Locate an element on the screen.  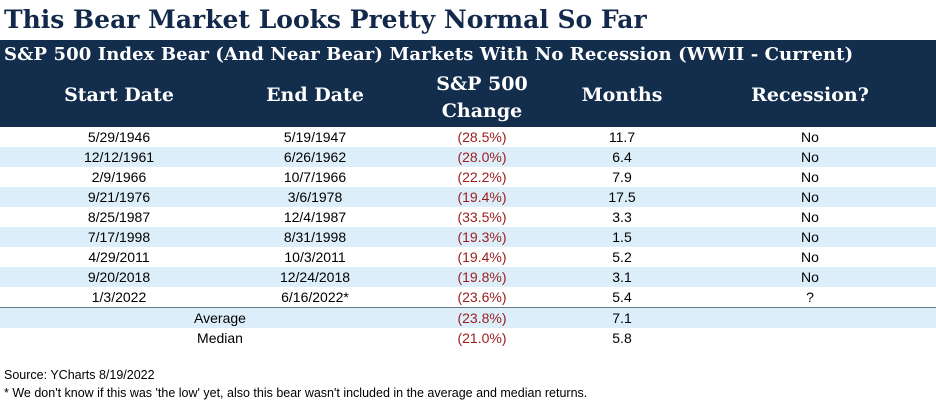
table-row: 9/20/2018 12/24/2018 (19.8%) 3.1 No is located at coordinates (468, 277).